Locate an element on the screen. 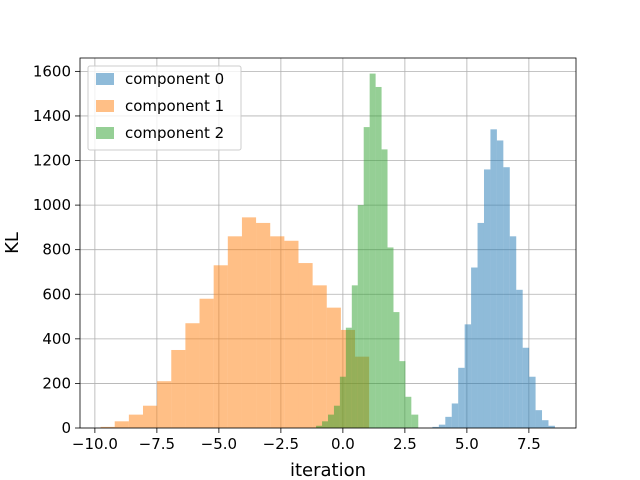  y-tick-label: 800 is located at coordinates (56, 250).